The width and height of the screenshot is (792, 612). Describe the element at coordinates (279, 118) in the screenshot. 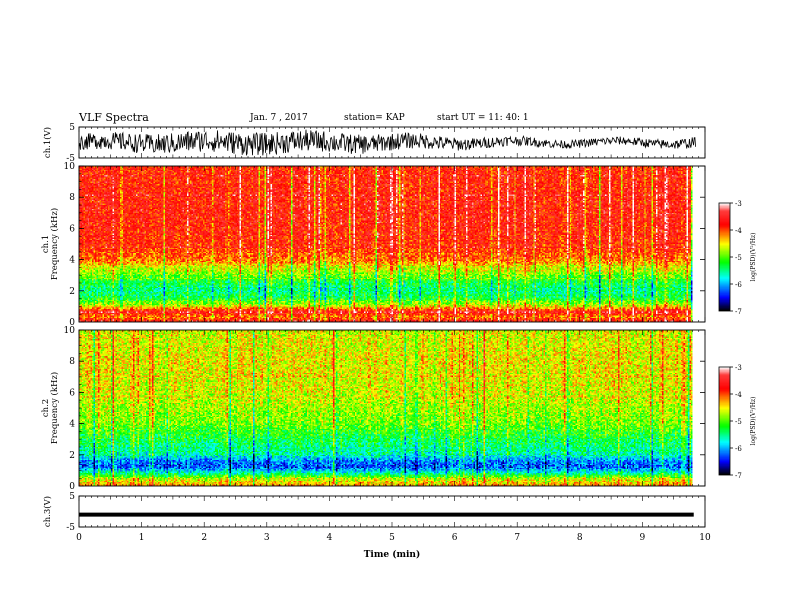

I see `header-date: Jan. 7 , 2017` at that location.